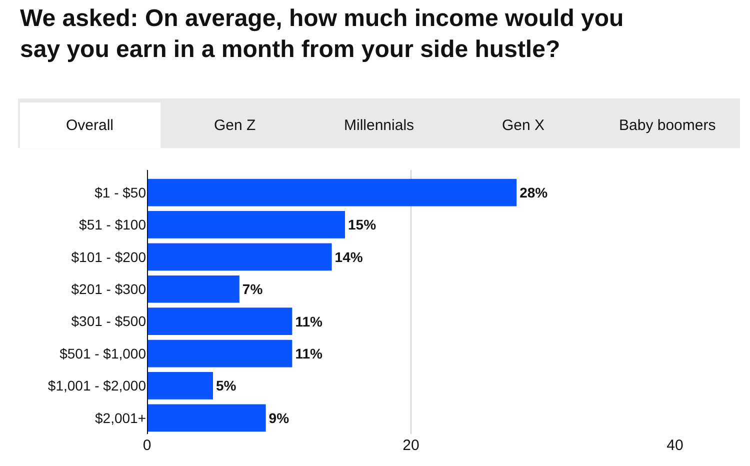 The image size is (750, 466). I want to click on data-label: 7%, so click(253, 289).